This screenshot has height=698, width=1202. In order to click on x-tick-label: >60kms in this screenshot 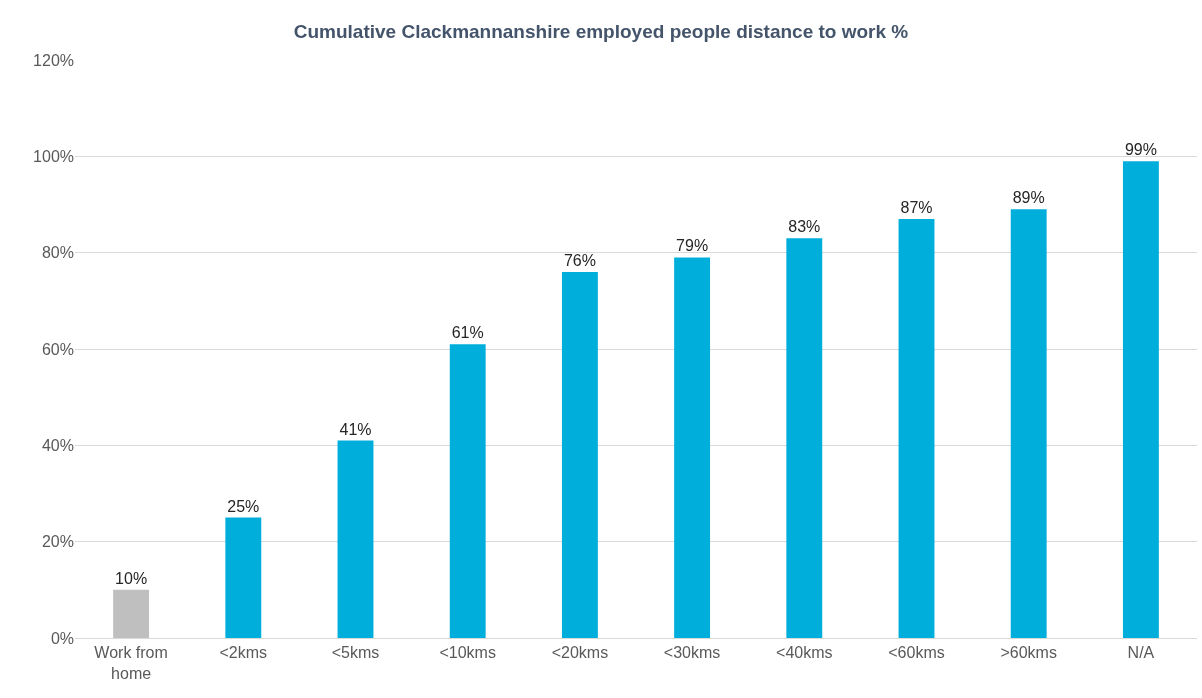, I will do `click(1028, 653)`.